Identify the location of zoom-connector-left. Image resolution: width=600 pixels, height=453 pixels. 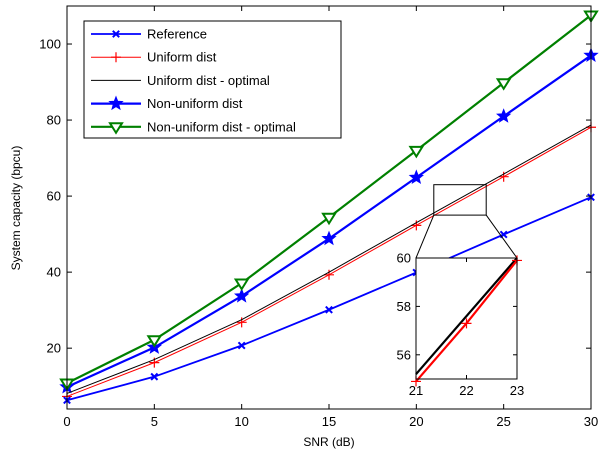
(425, 236).